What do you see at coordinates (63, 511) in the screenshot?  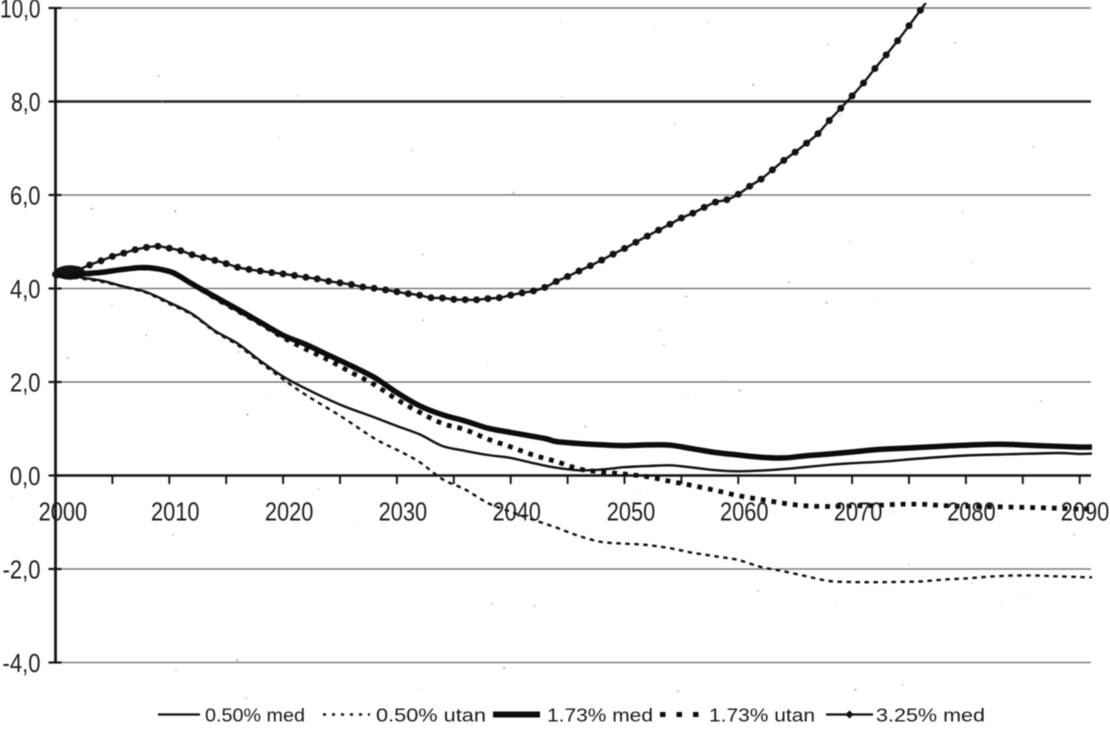 I see `svg-text: 2000` at bounding box center [63, 511].